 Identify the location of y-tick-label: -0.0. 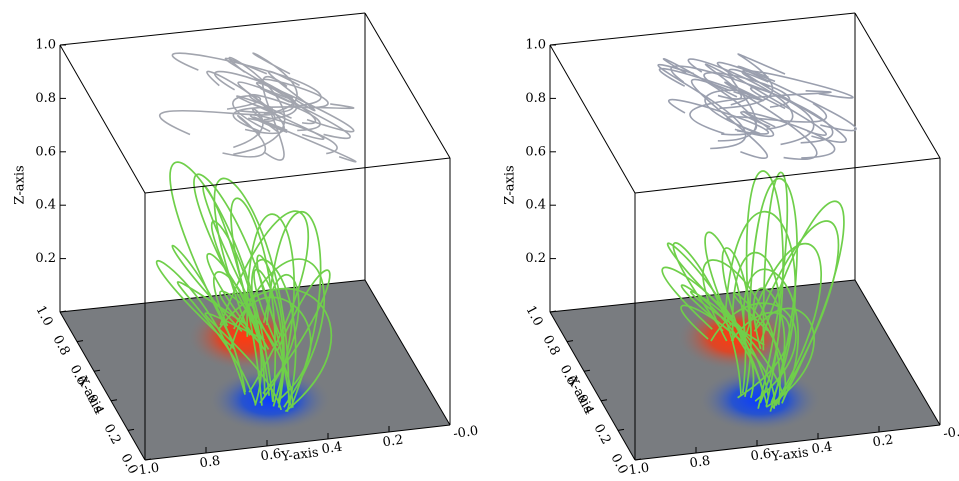
(465, 433).